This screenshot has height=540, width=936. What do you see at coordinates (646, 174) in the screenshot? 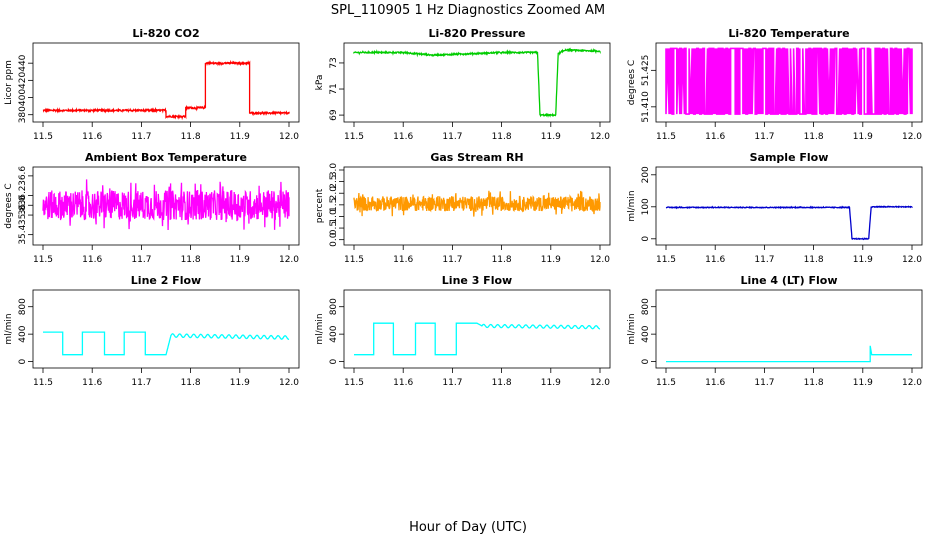
I see `y-tick-label: 200` at bounding box center [646, 174].